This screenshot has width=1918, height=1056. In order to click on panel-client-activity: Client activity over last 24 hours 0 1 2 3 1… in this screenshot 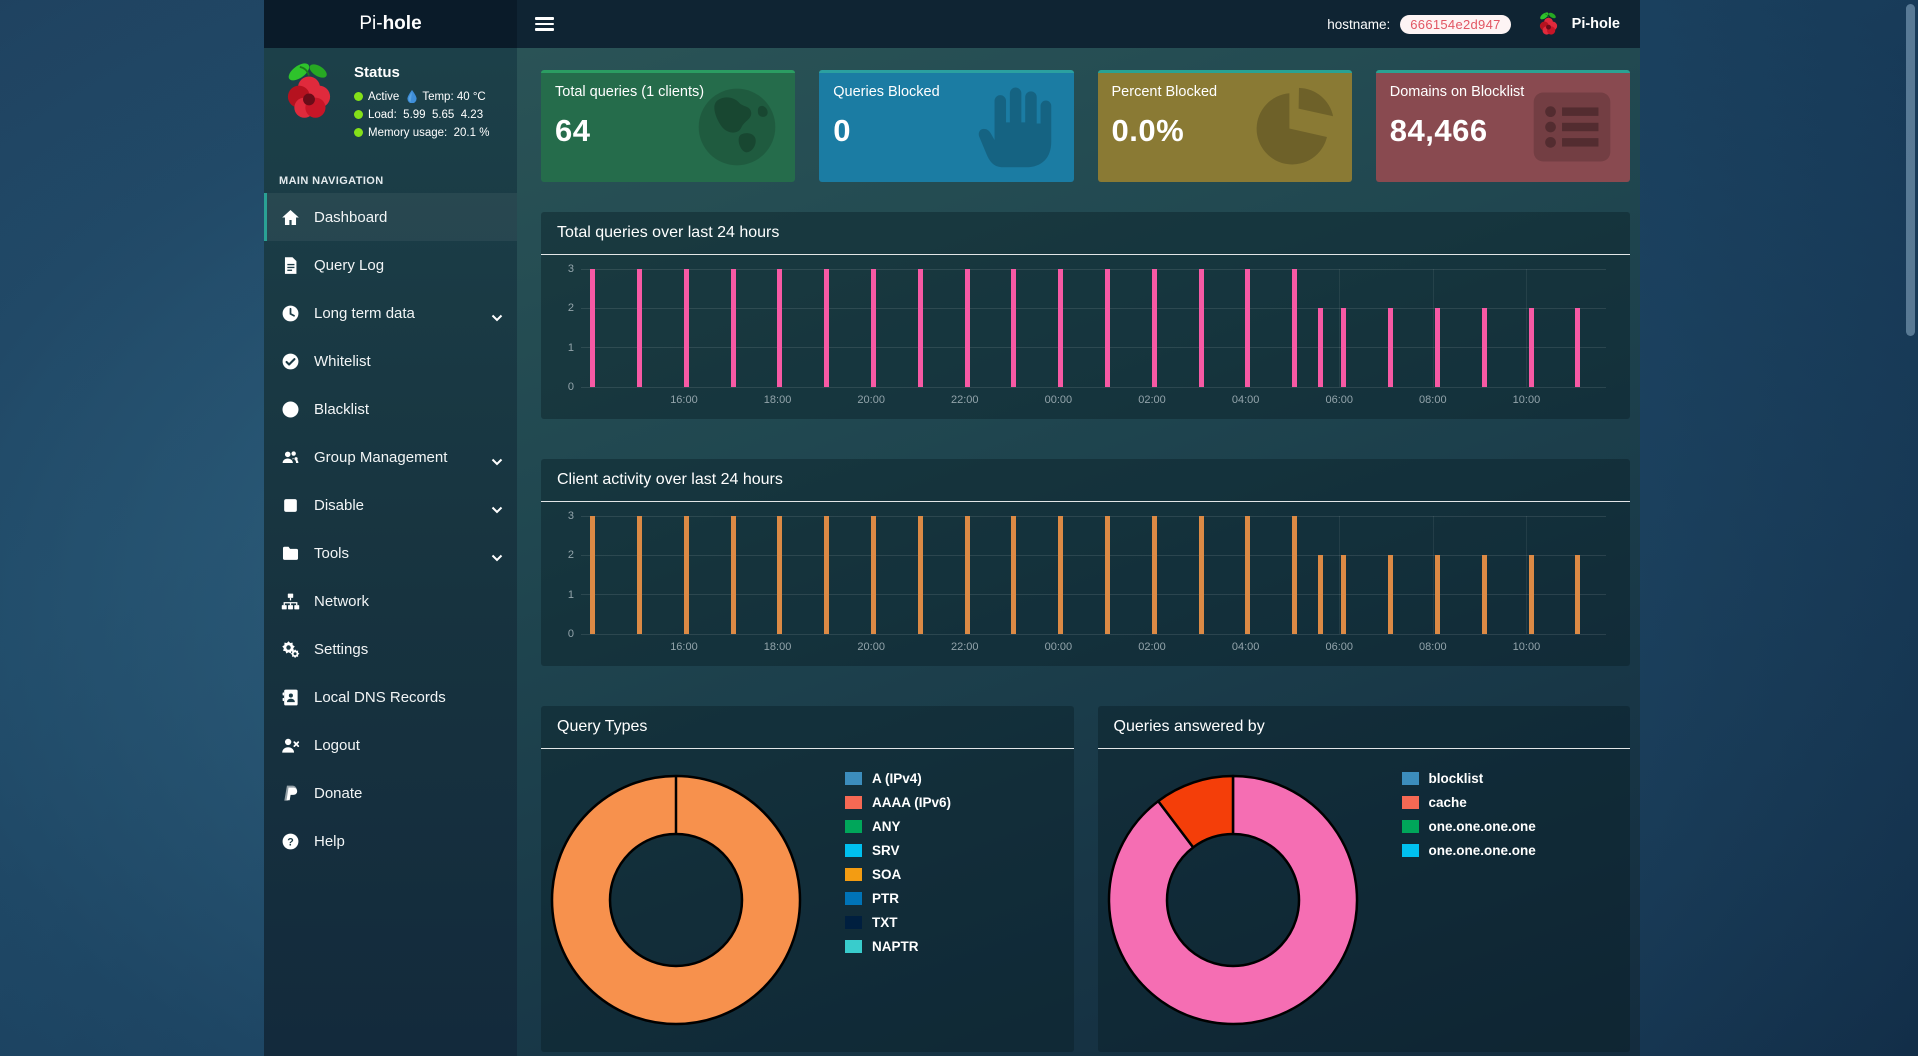, I will do `click(1085, 562)`.